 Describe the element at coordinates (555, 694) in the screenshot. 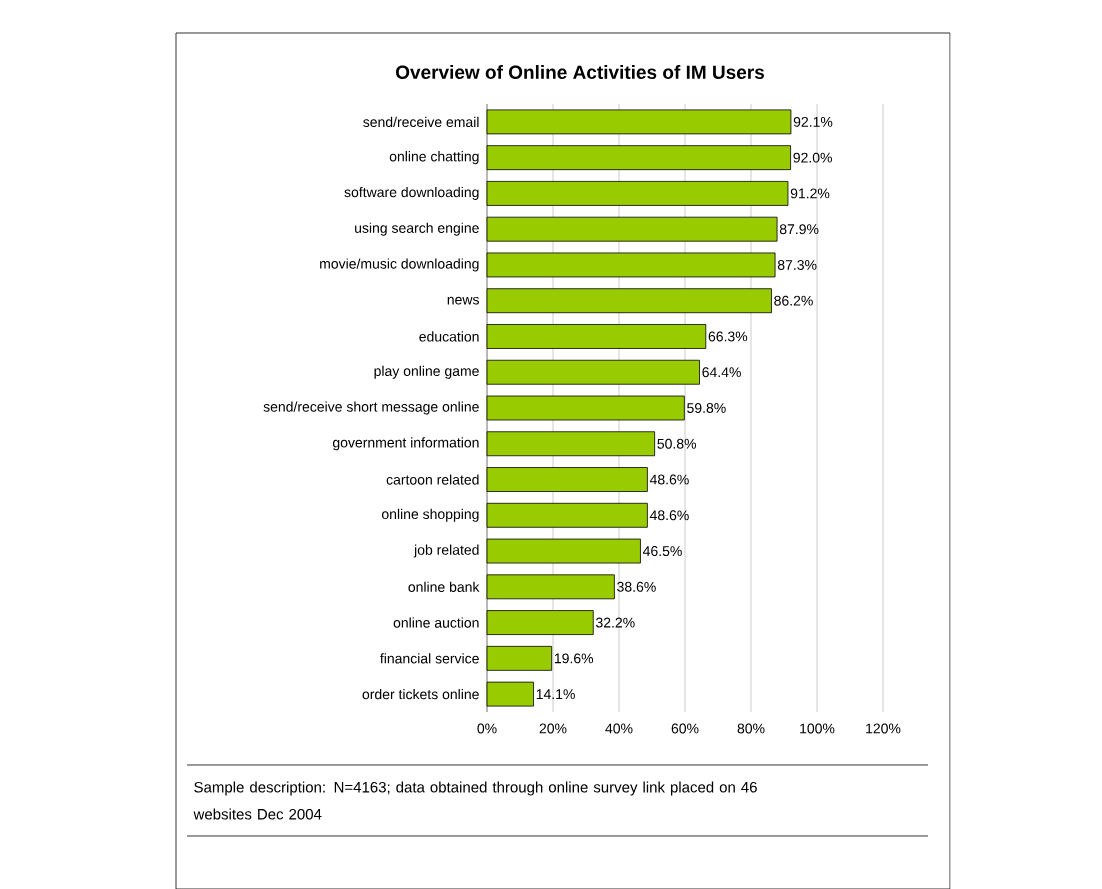

I see `data-label: 14.1%` at that location.